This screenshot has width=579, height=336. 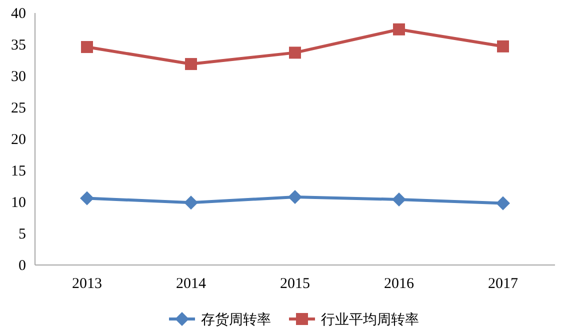 I want to click on y-tick-label: 10, so click(x=18, y=203).